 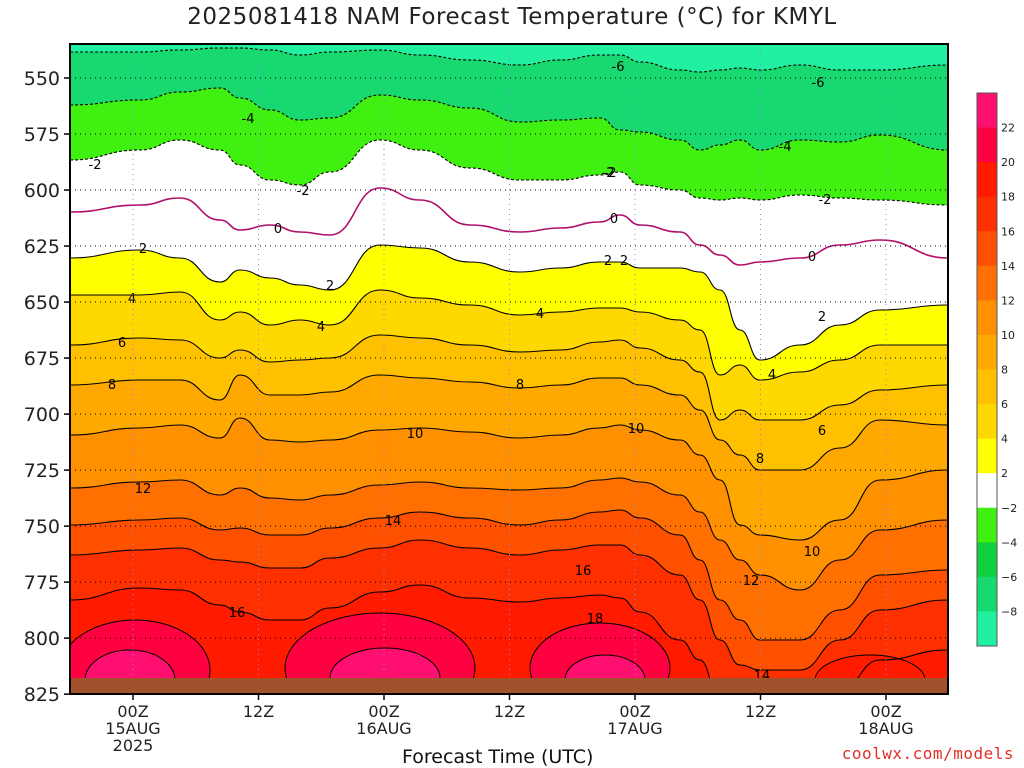 I want to click on y-tick-label: 825, so click(x=42, y=695).